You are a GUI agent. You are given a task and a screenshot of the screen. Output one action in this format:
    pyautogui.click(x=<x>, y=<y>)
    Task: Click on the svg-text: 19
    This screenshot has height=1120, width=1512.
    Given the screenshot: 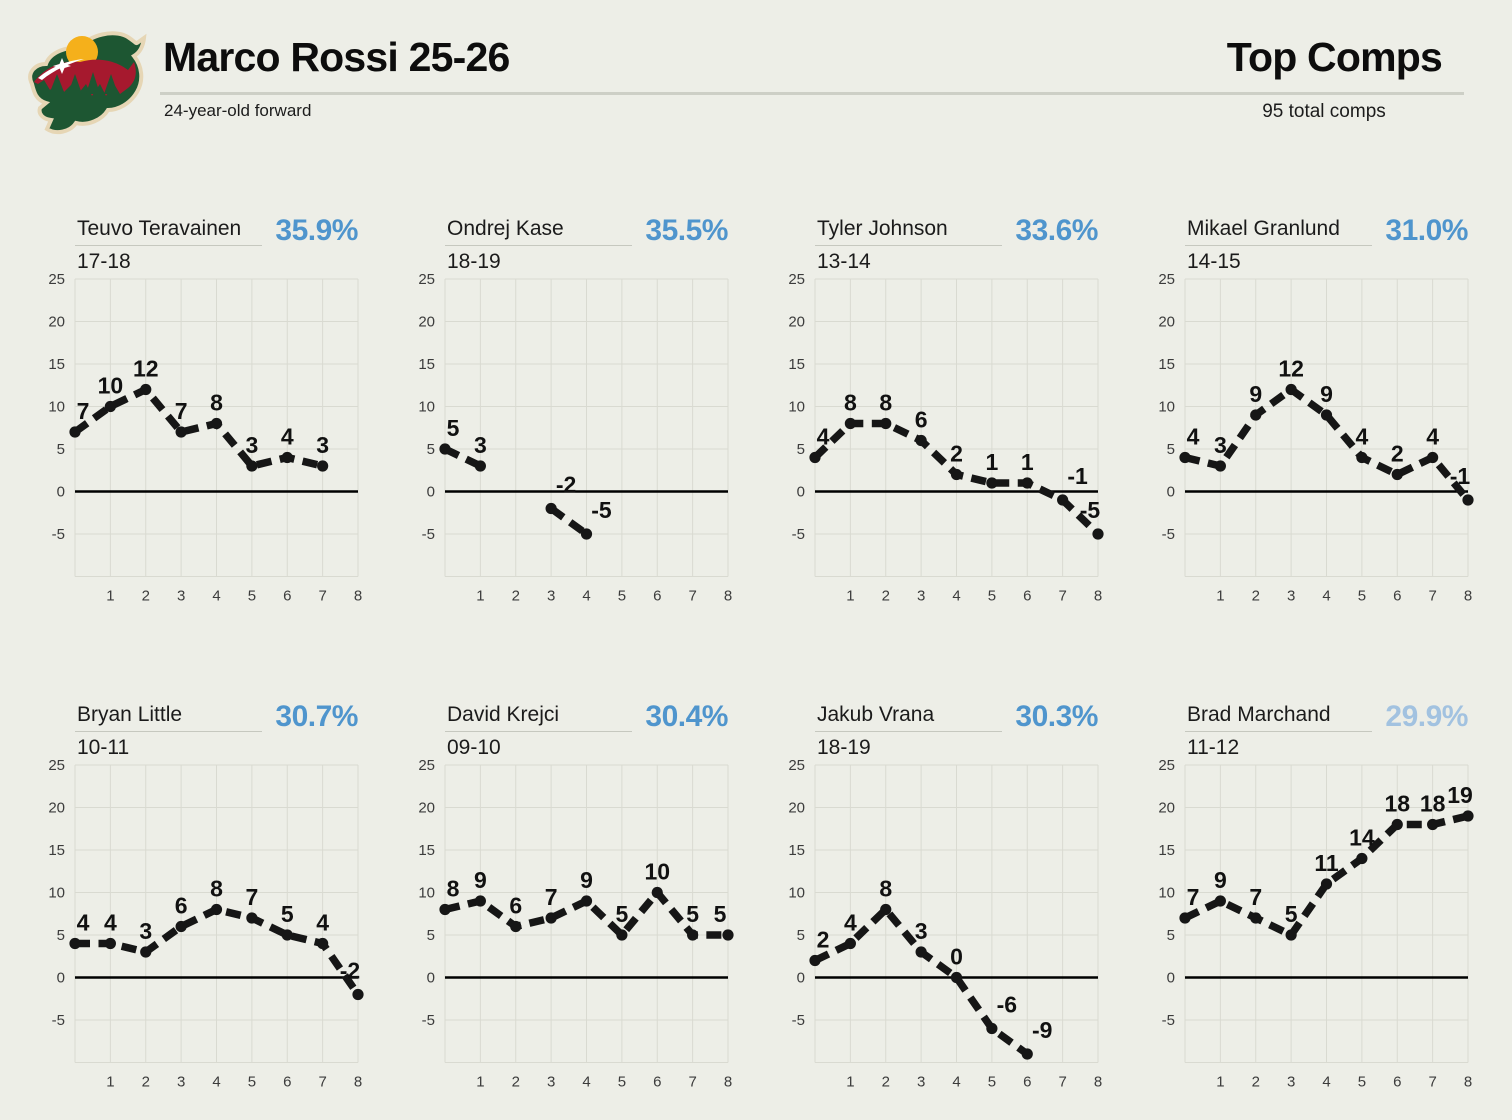 What is the action you would take?
    pyautogui.click(x=1460, y=795)
    